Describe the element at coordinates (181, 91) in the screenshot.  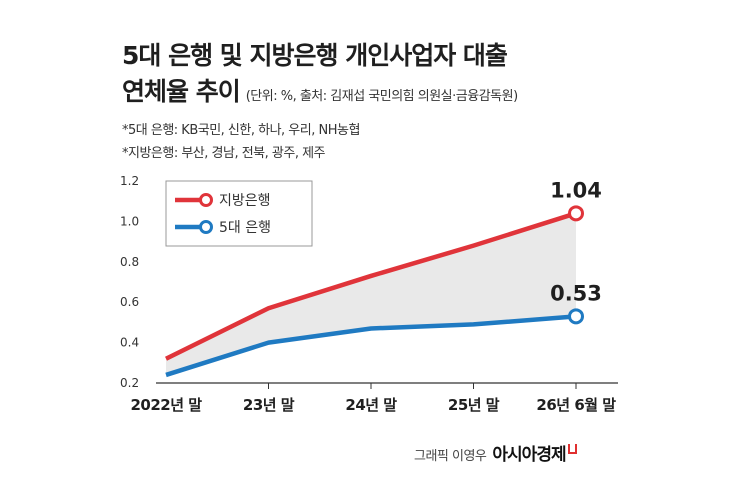
I see `chart-title-main: 연체율 추이` at that location.